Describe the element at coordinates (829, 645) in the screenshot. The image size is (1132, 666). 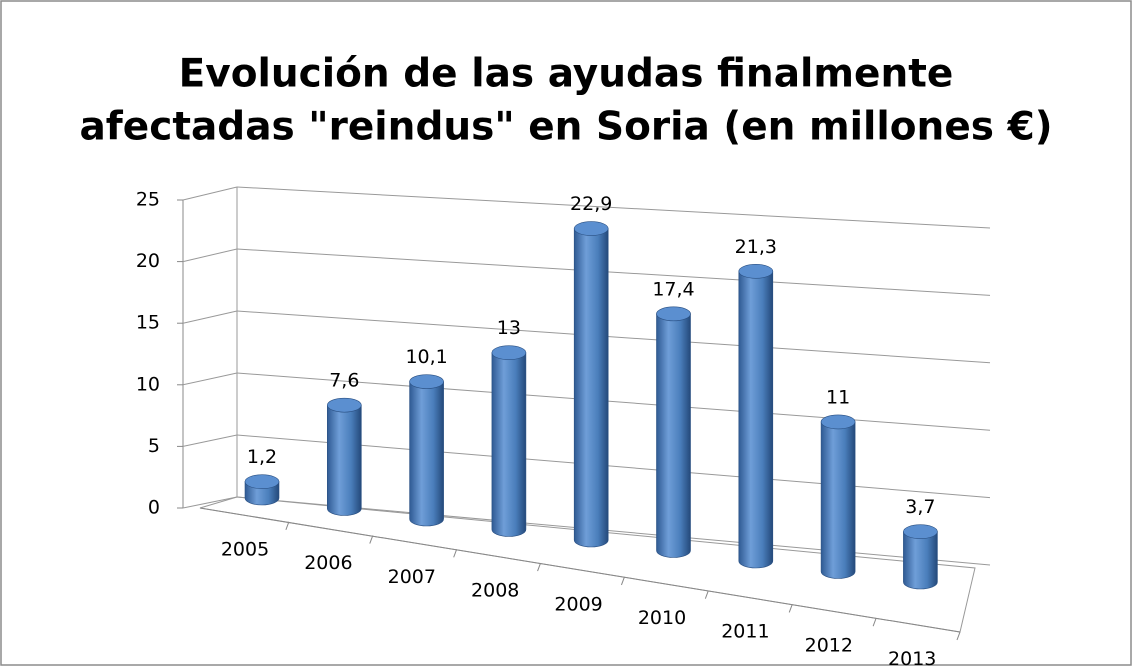
I see `x-tick-label: 2012` at that location.